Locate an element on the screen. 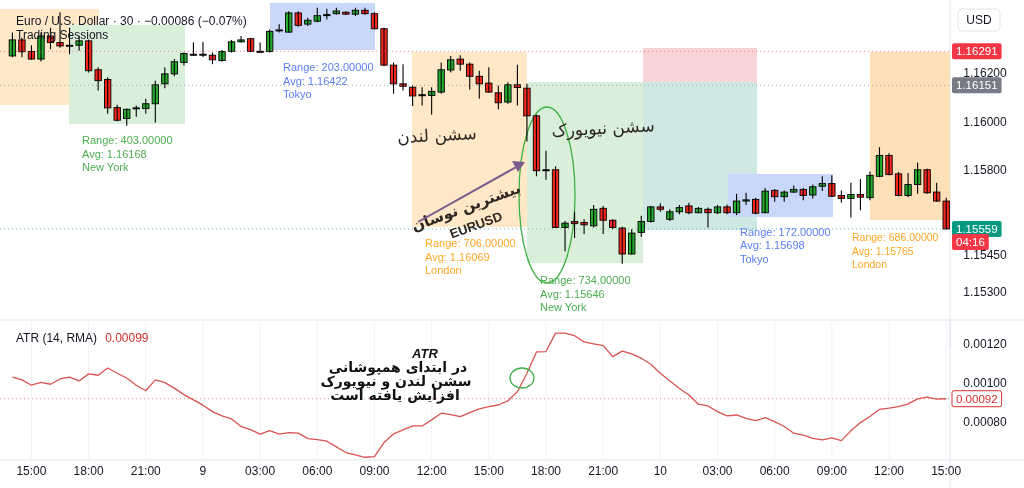 This screenshot has width=1024, height=488. annotation: Range: 686.00000 is located at coordinates (895, 237).